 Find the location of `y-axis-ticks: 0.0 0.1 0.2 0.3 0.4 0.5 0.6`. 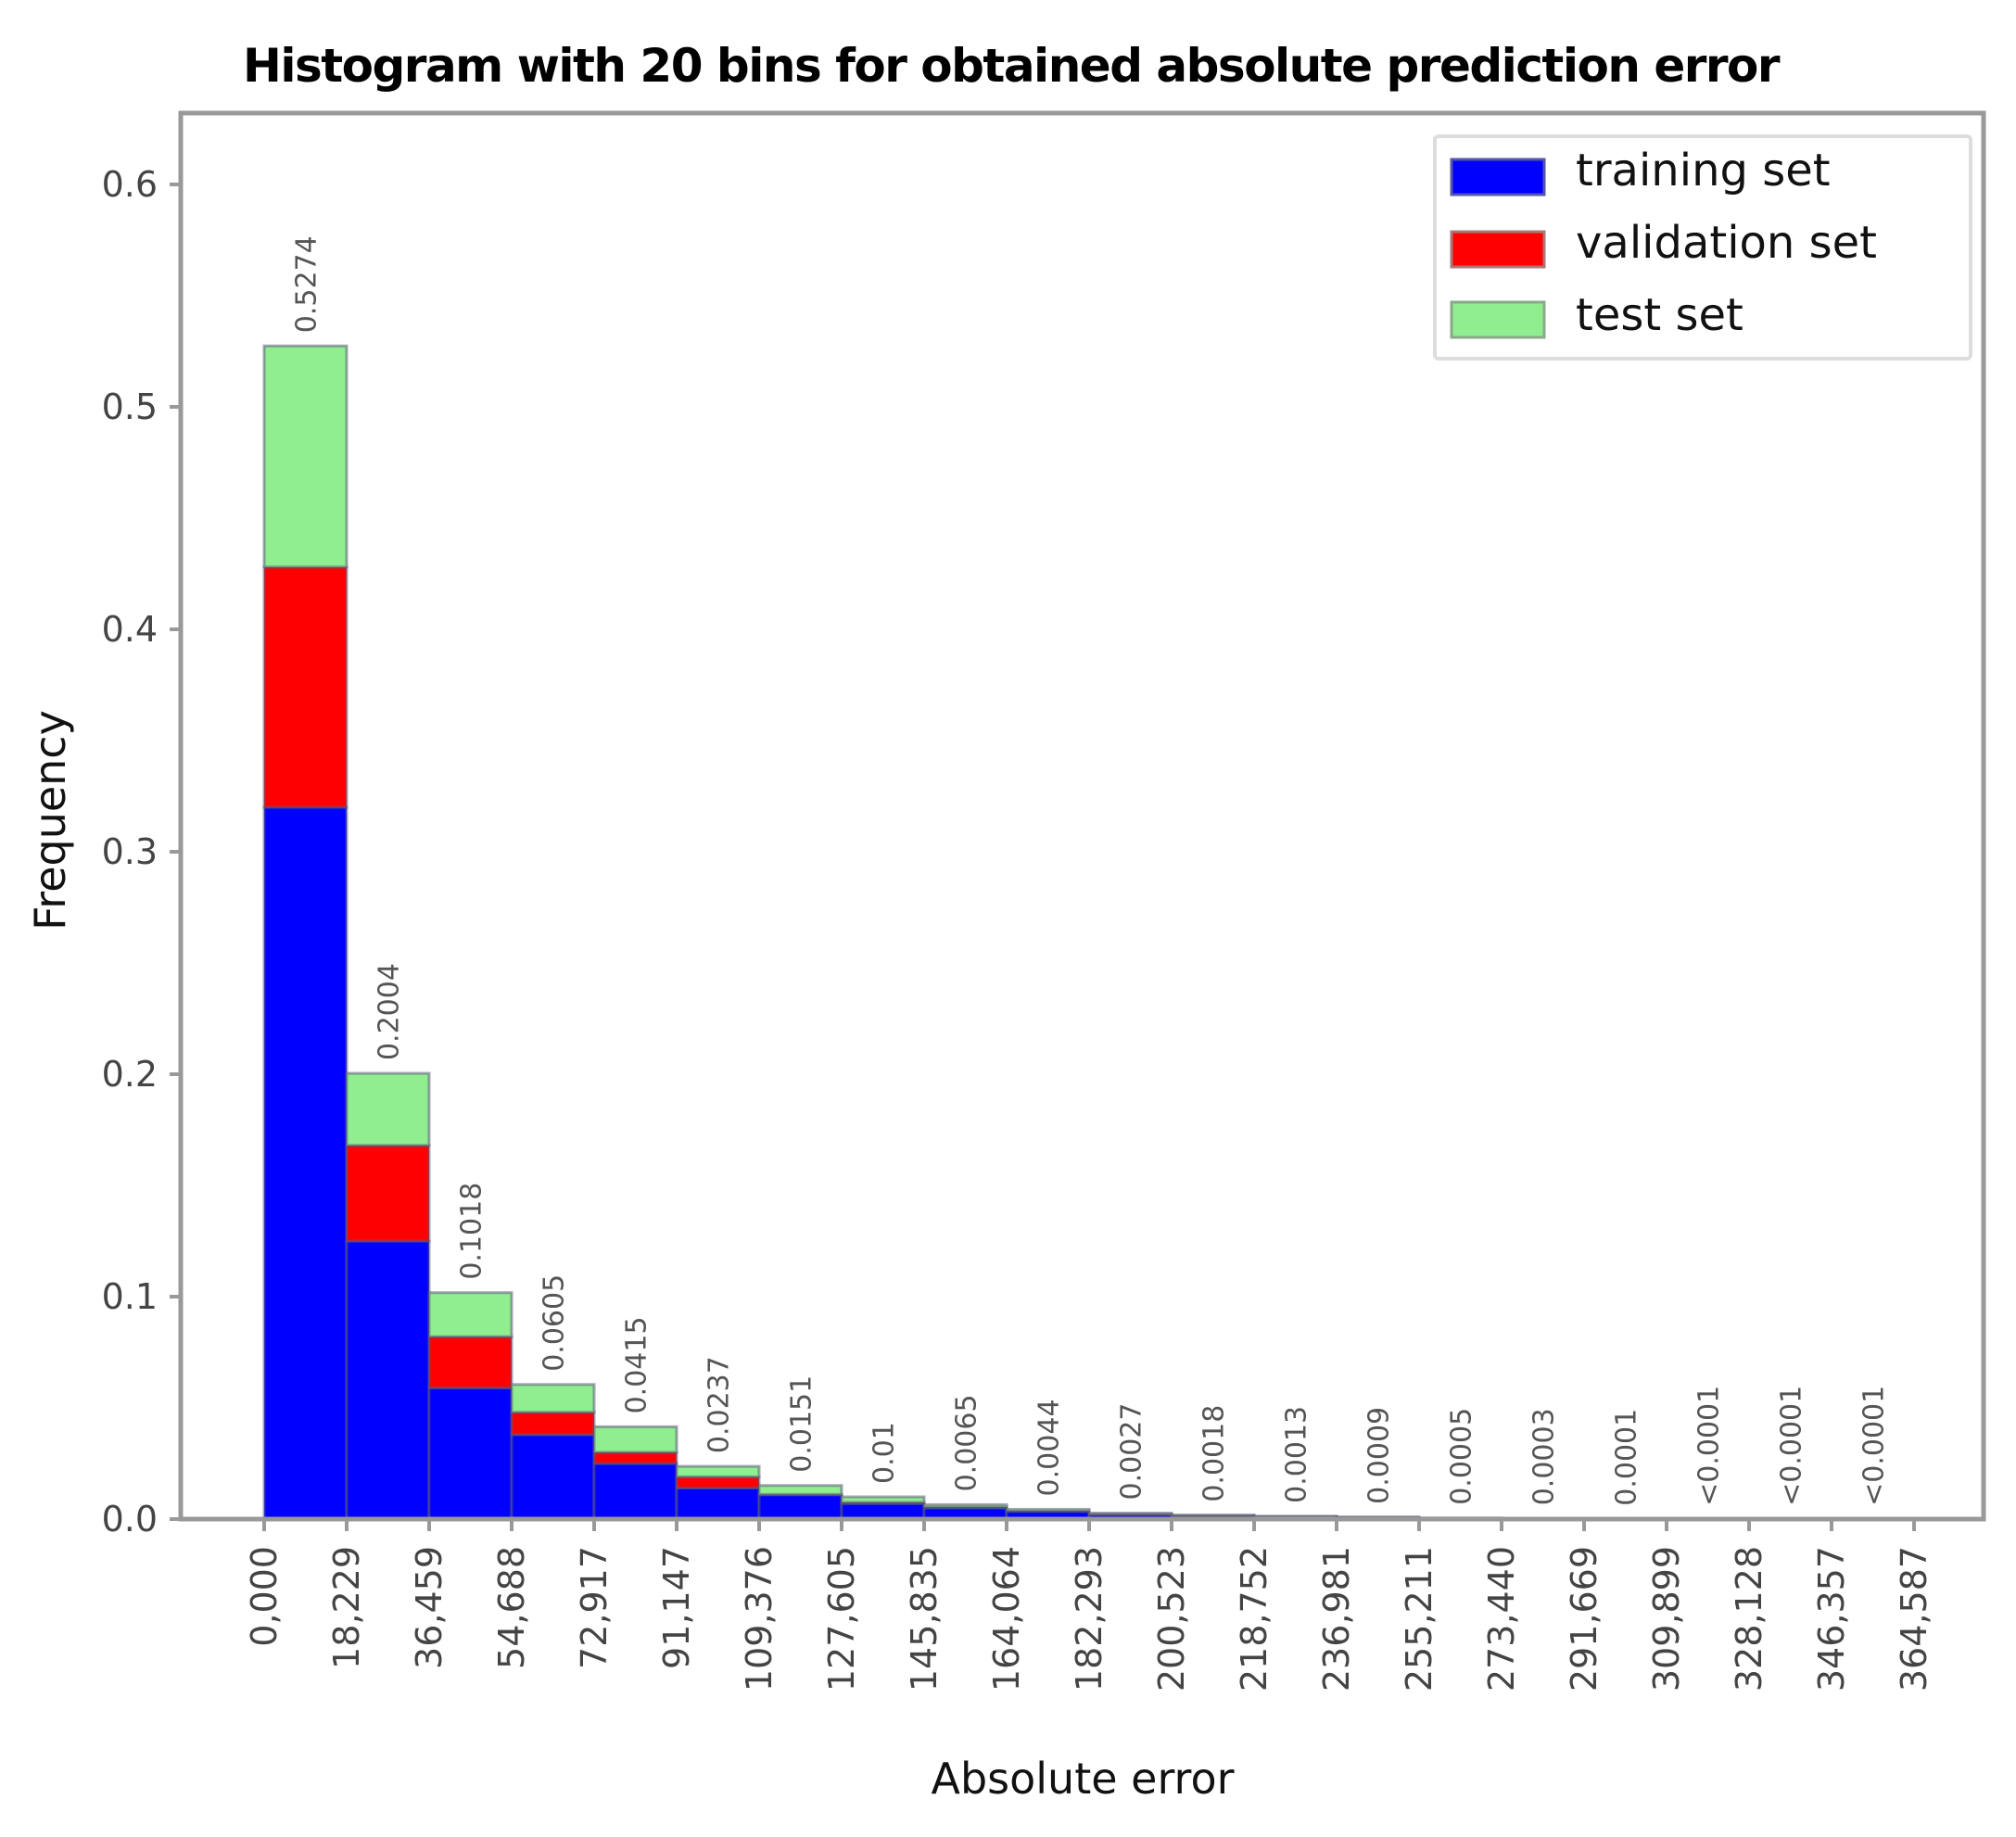

y-axis-ticks: 0.0 0.1 0.2 0.3 0.4 0.5 0.6 is located at coordinates (141, 852).